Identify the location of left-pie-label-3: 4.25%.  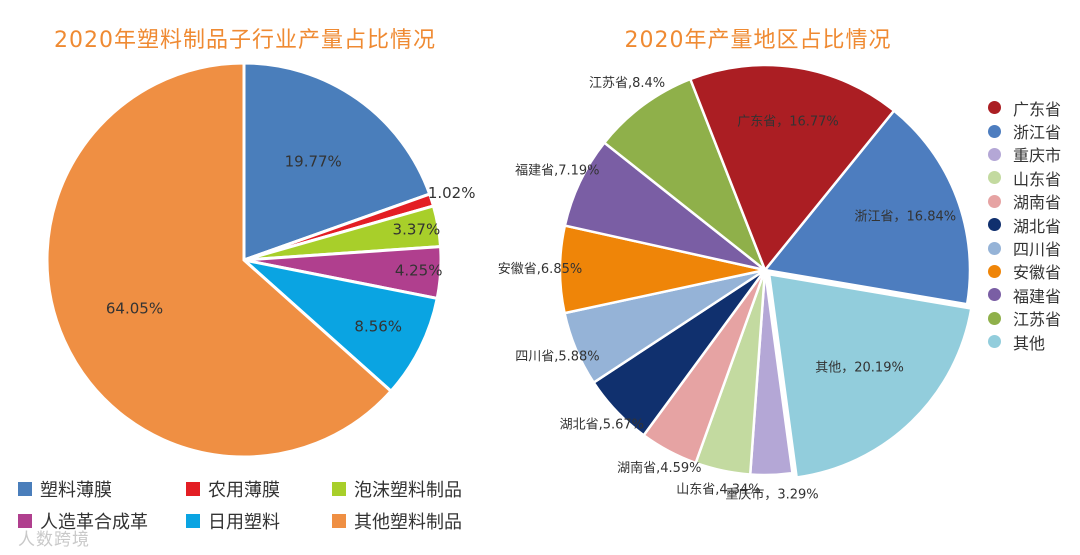
(419, 271).